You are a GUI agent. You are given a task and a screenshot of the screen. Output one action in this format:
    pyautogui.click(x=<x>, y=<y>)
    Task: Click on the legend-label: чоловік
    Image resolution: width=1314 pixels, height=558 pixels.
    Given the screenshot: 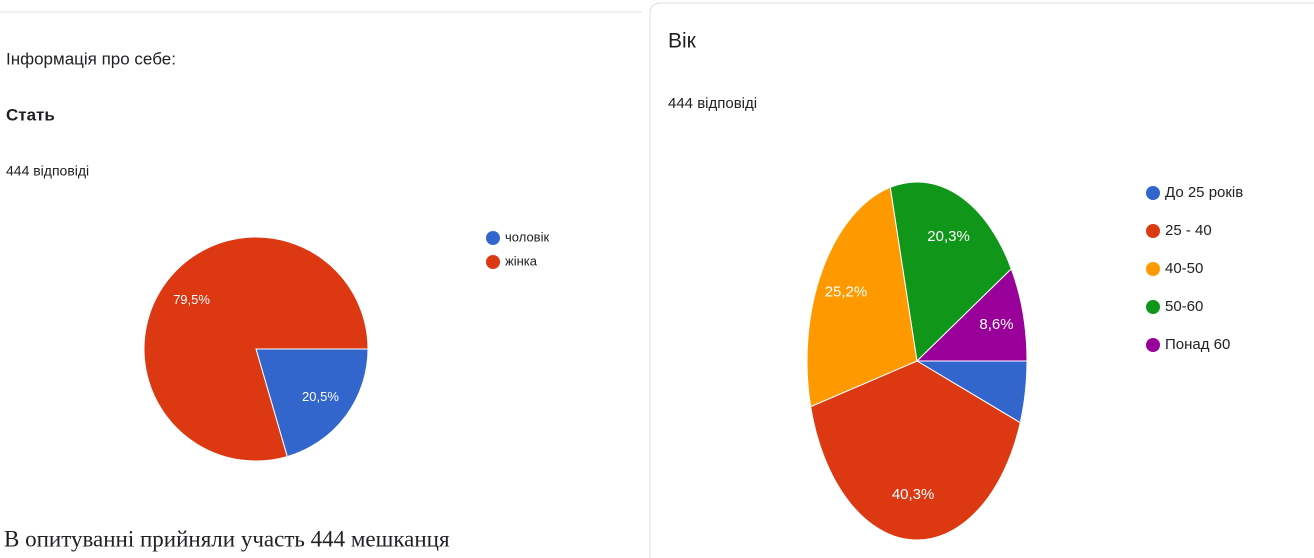 What is the action you would take?
    pyautogui.click(x=527, y=236)
    